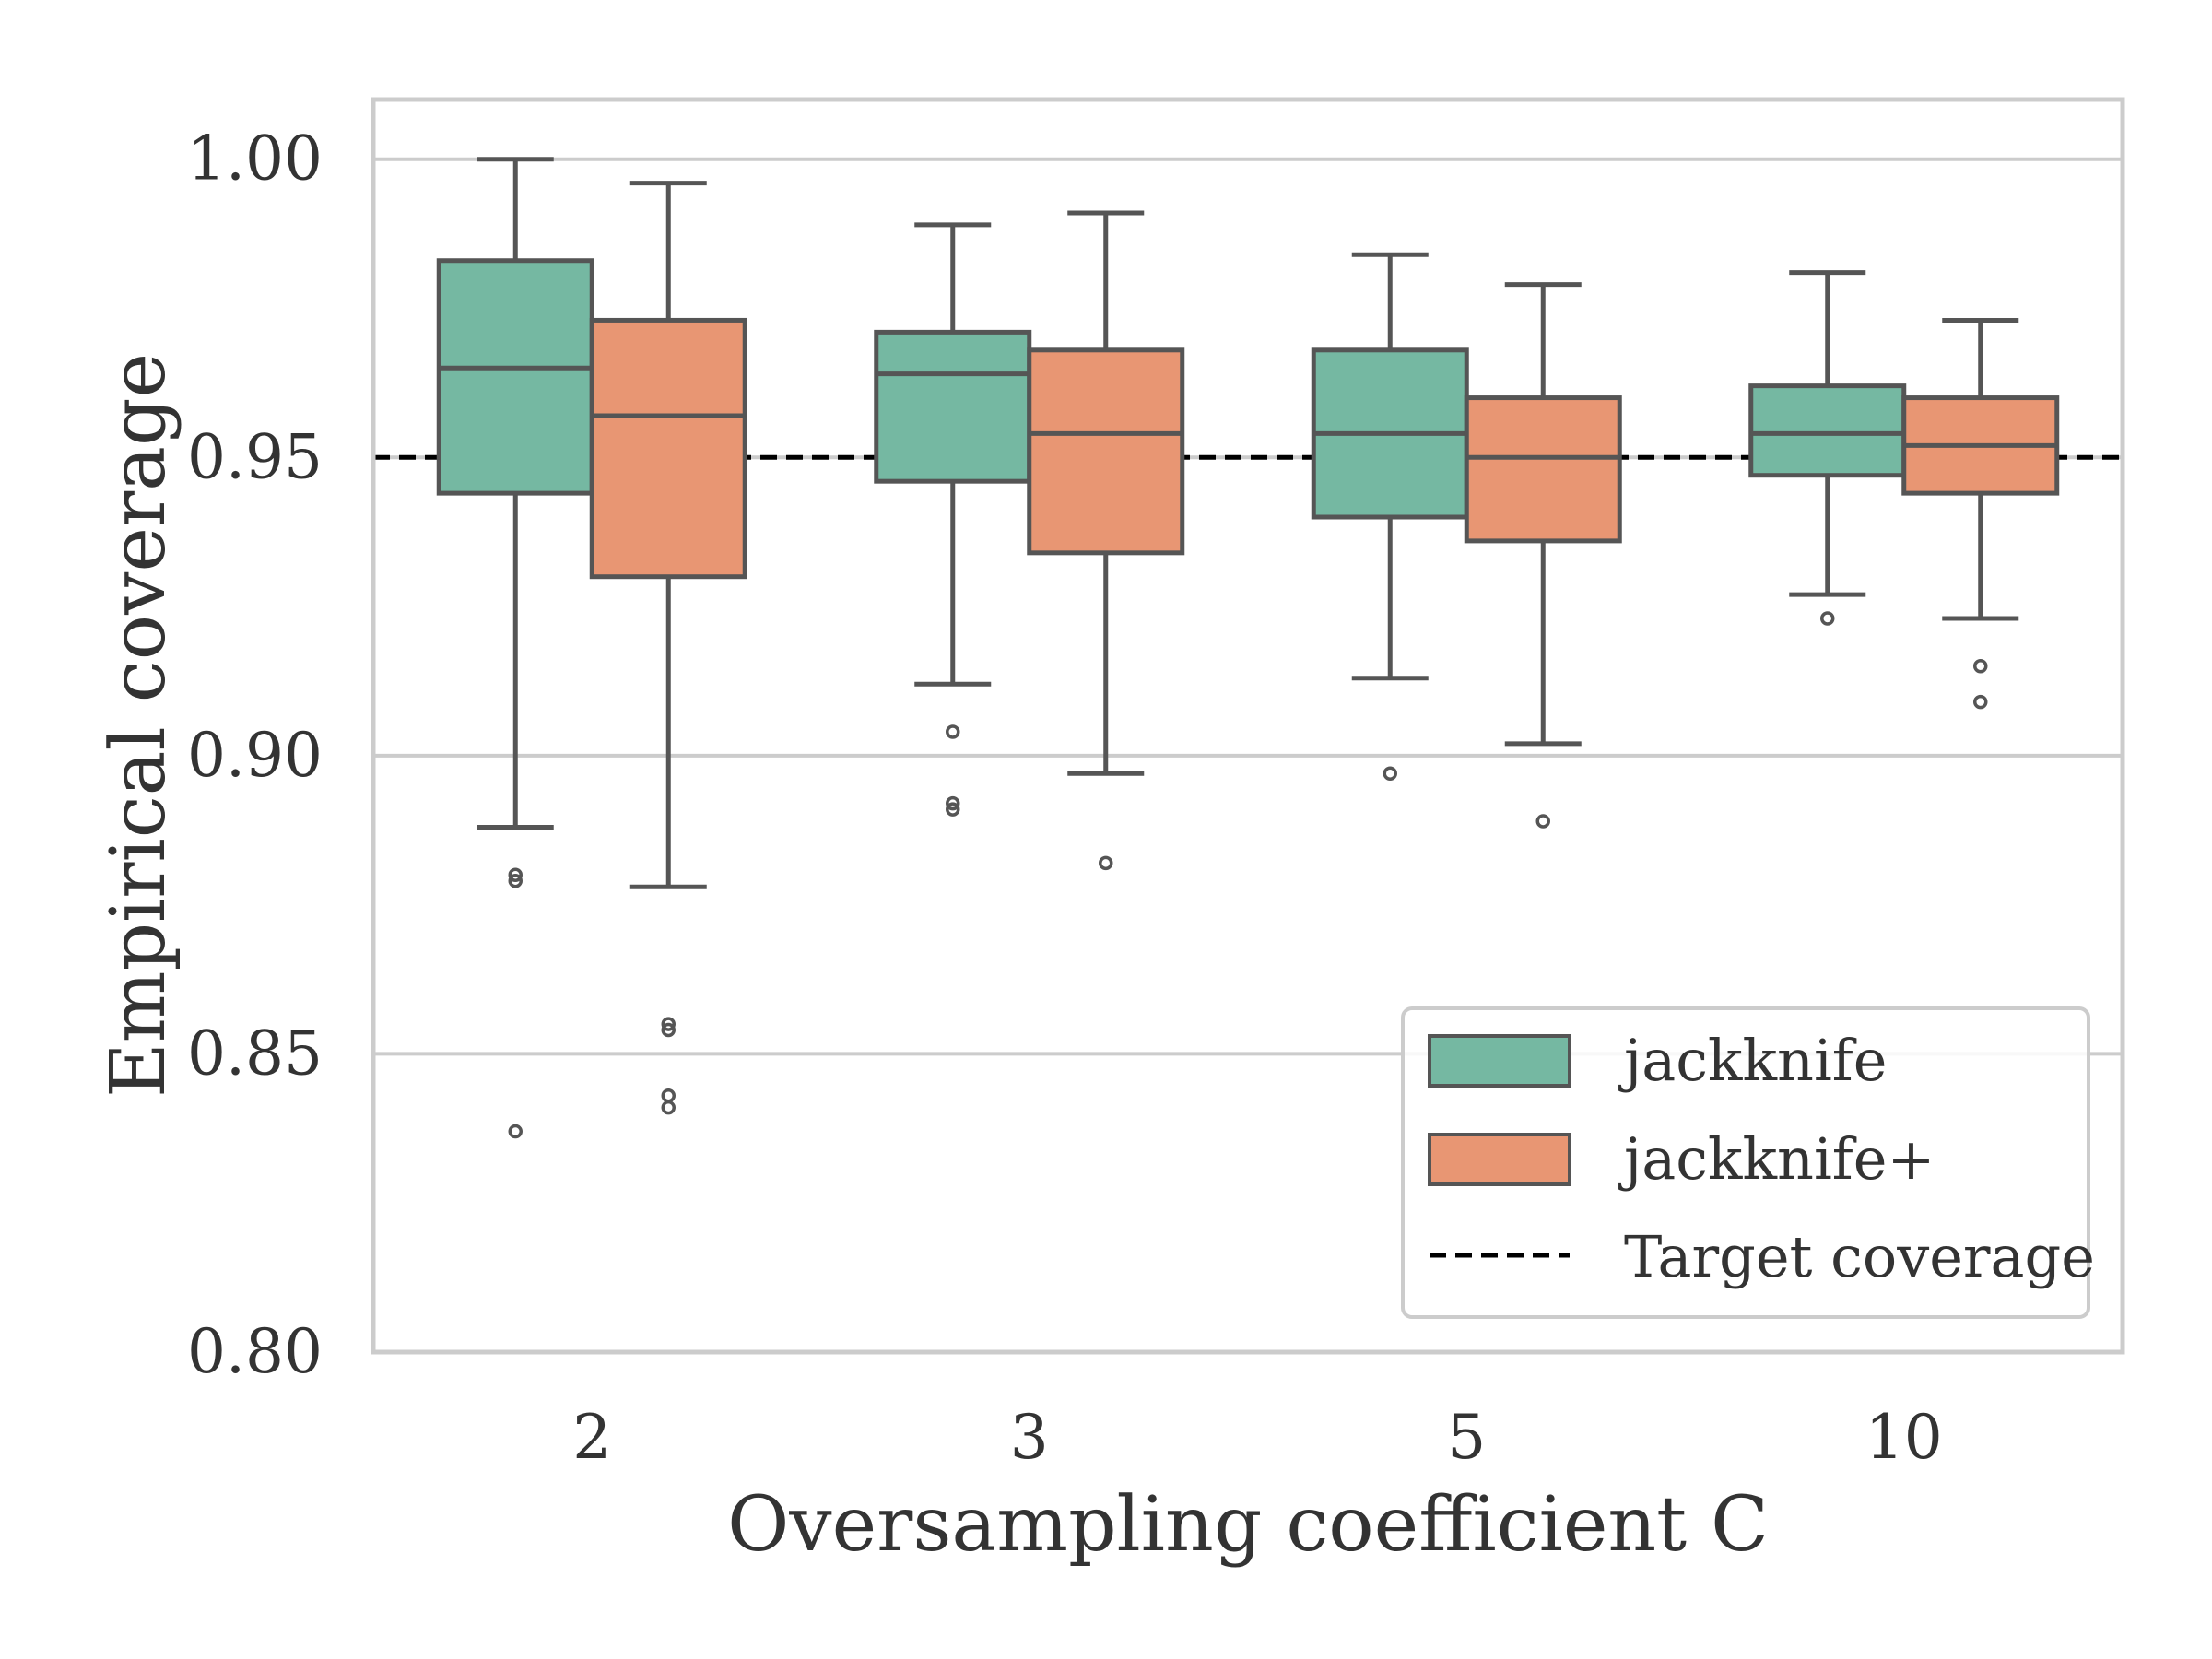 The width and height of the screenshot is (2212, 1659). Describe the element at coordinates (1466, 1437) in the screenshot. I see `x-tick-label: 5` at that location.